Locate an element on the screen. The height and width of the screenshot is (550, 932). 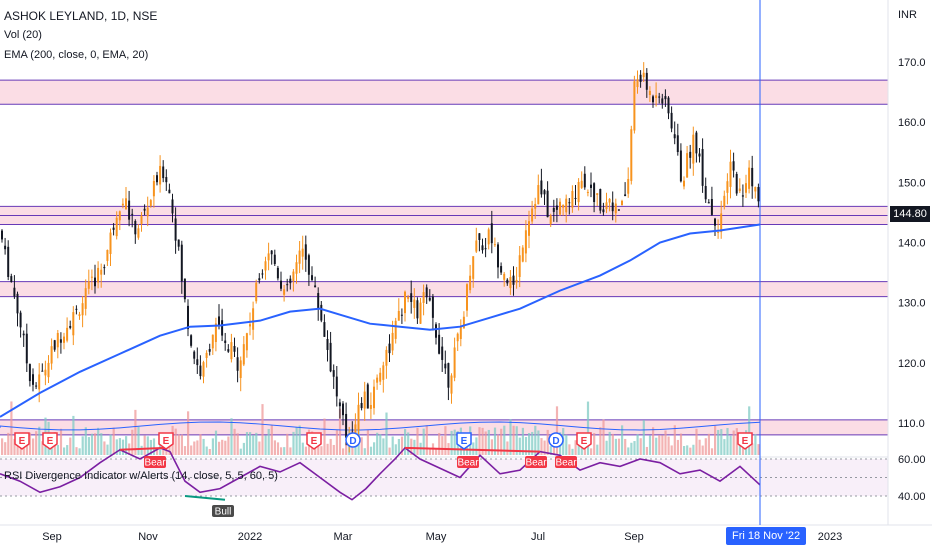
symbol-legend: ASHOK LEYLAND, 1D, NSE is located at coordinates (81, 16).